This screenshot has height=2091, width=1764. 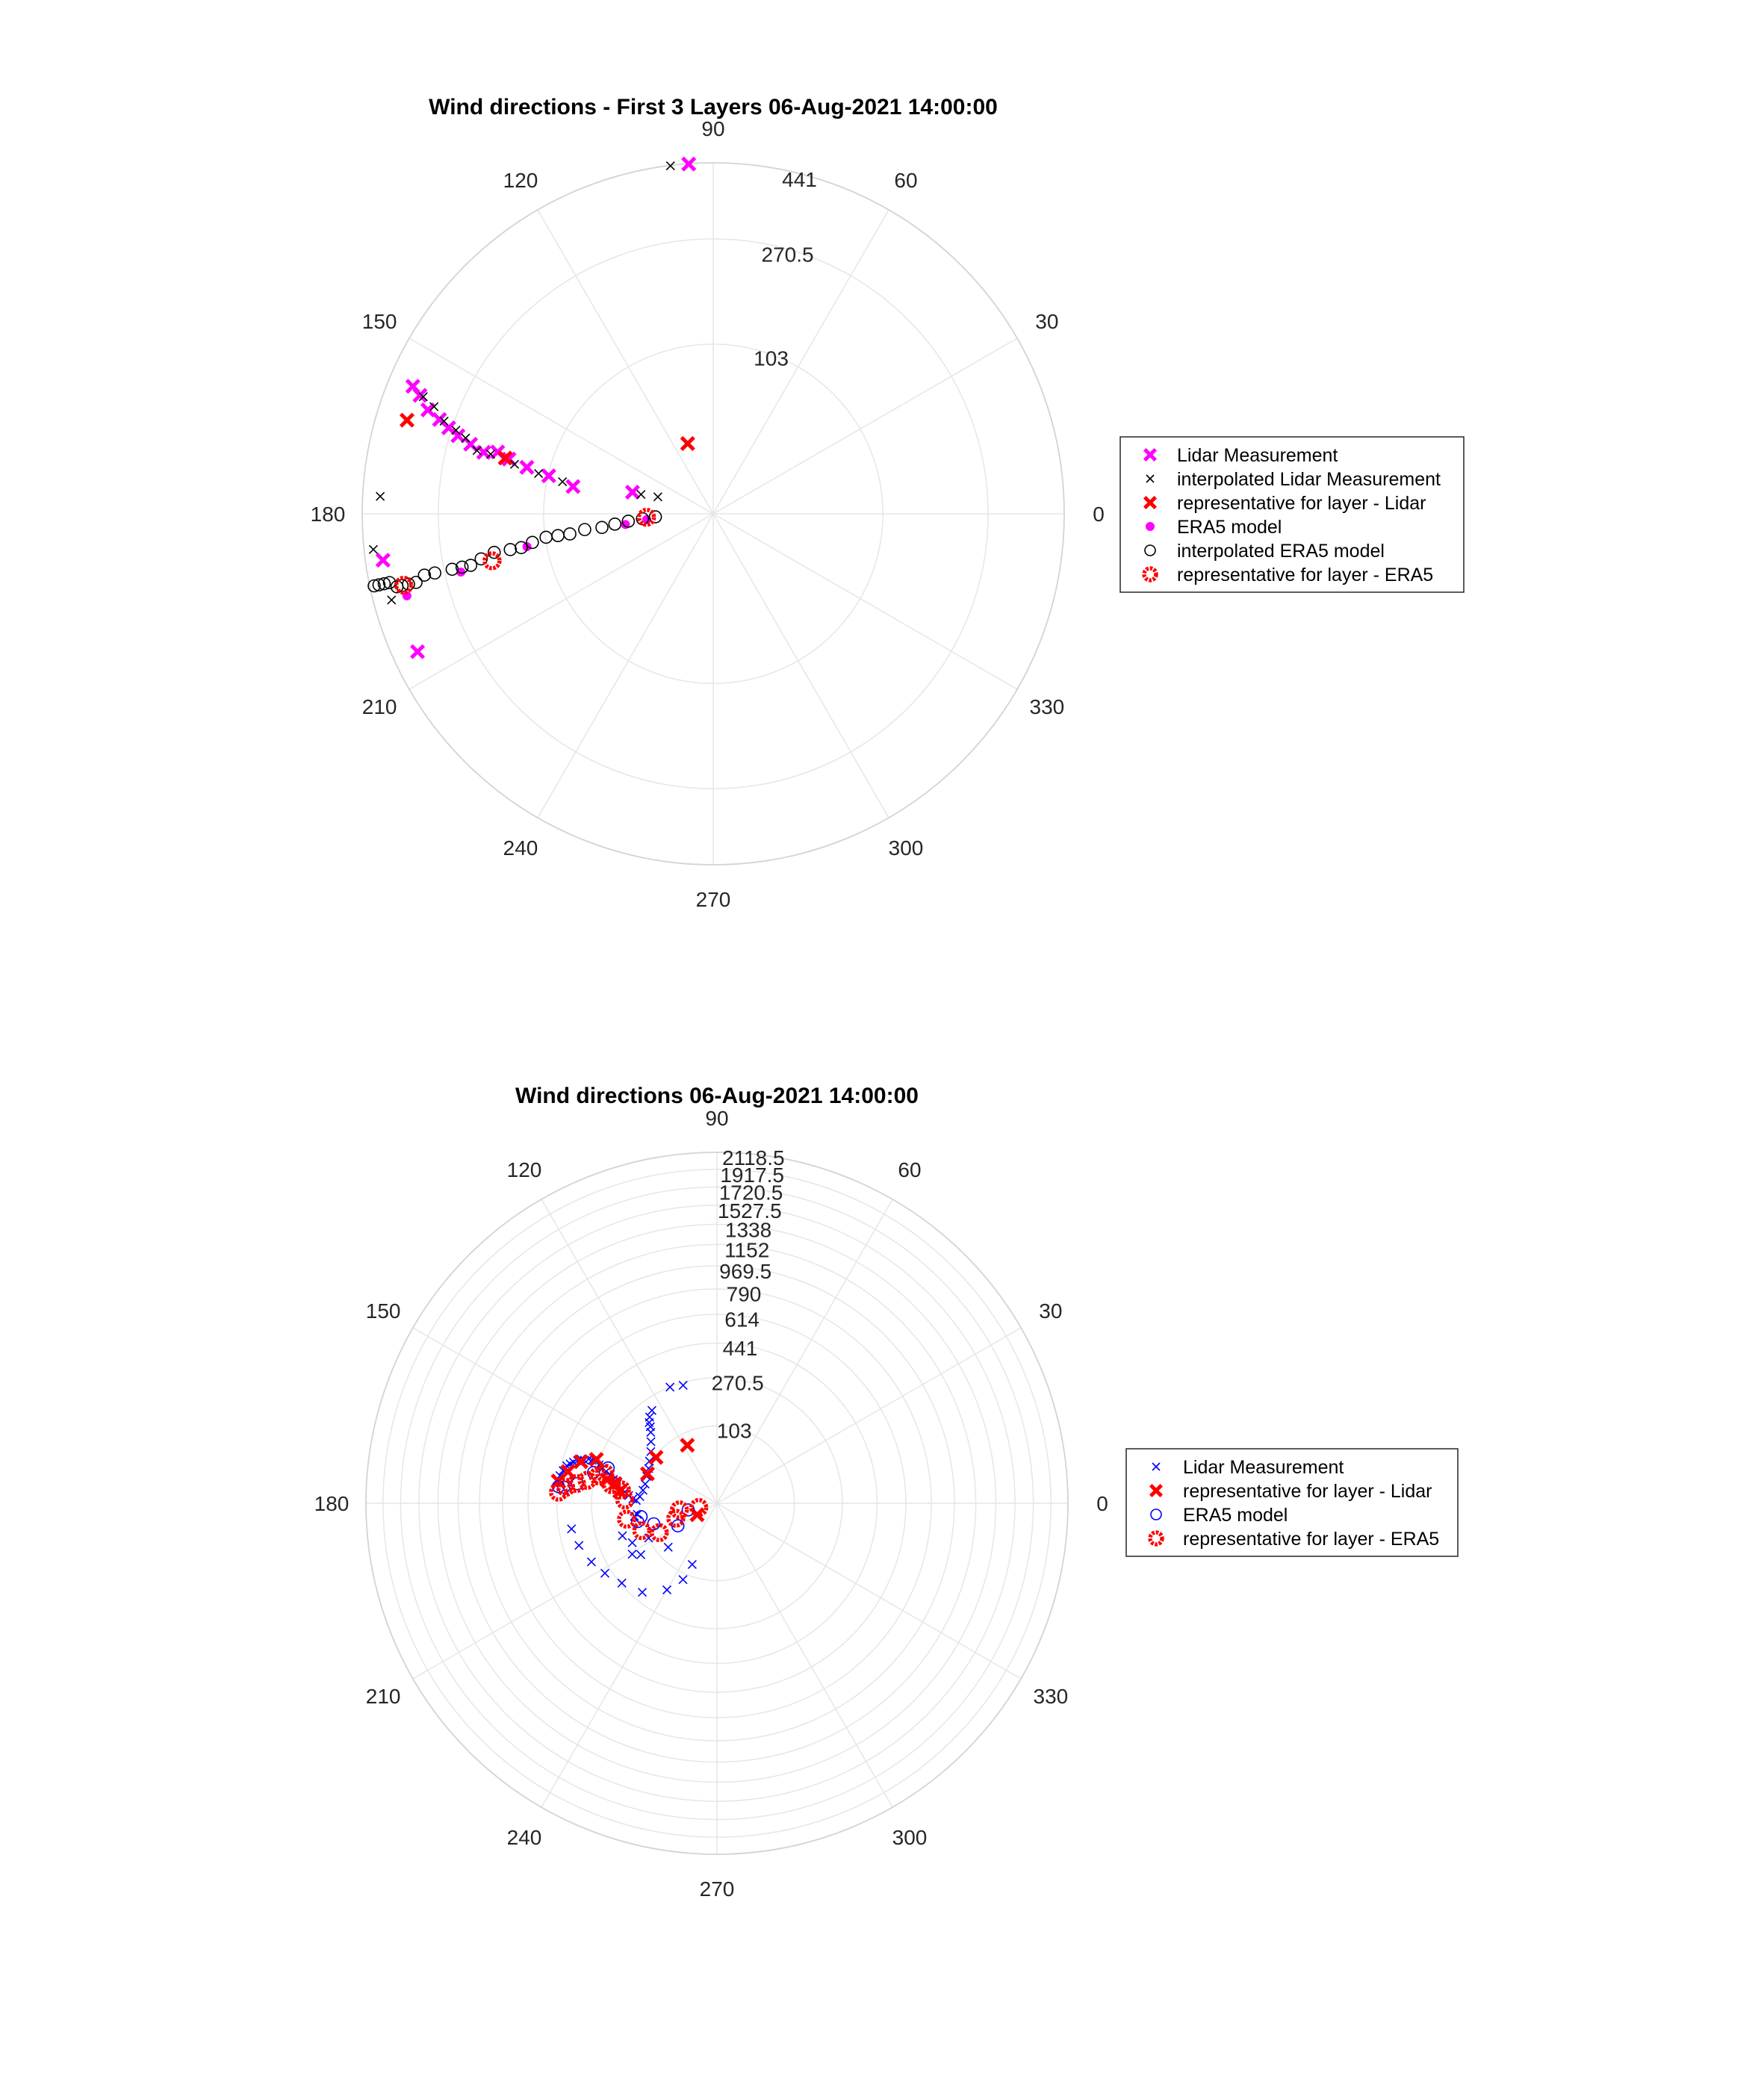 What do you see at coordinates (520, 848) in the screenshot?
I see `theta-tick-label: 240` at bounding box center [520, 848].